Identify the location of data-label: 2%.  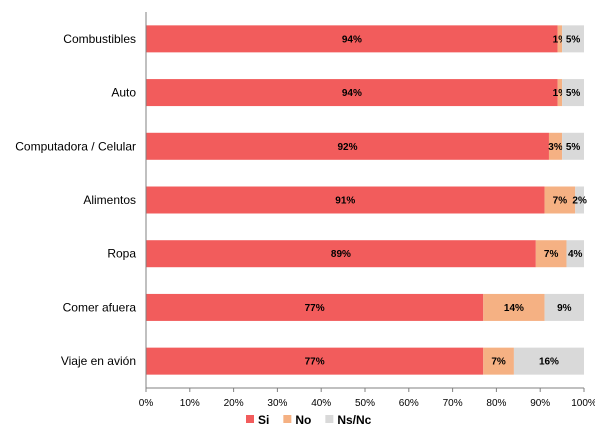
(579, 201).